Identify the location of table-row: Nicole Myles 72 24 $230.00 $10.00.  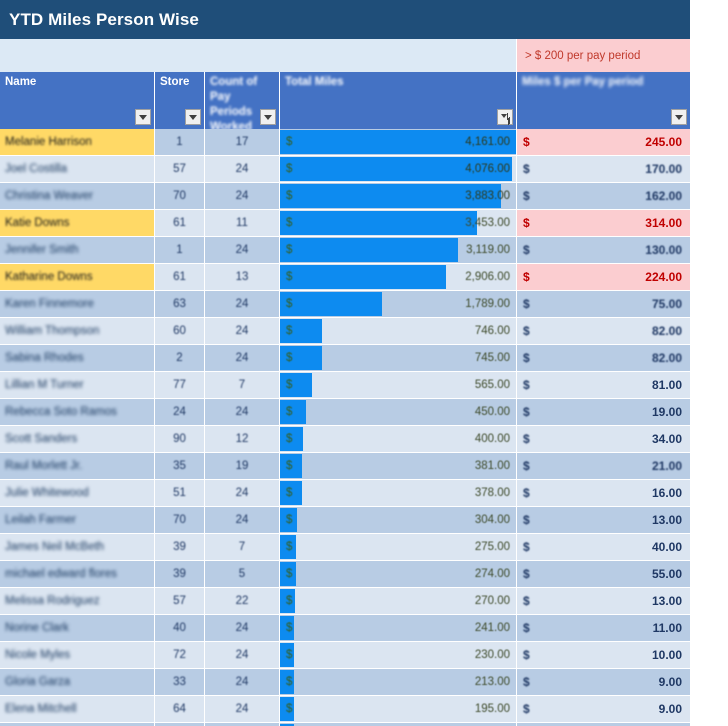
(345, 655).